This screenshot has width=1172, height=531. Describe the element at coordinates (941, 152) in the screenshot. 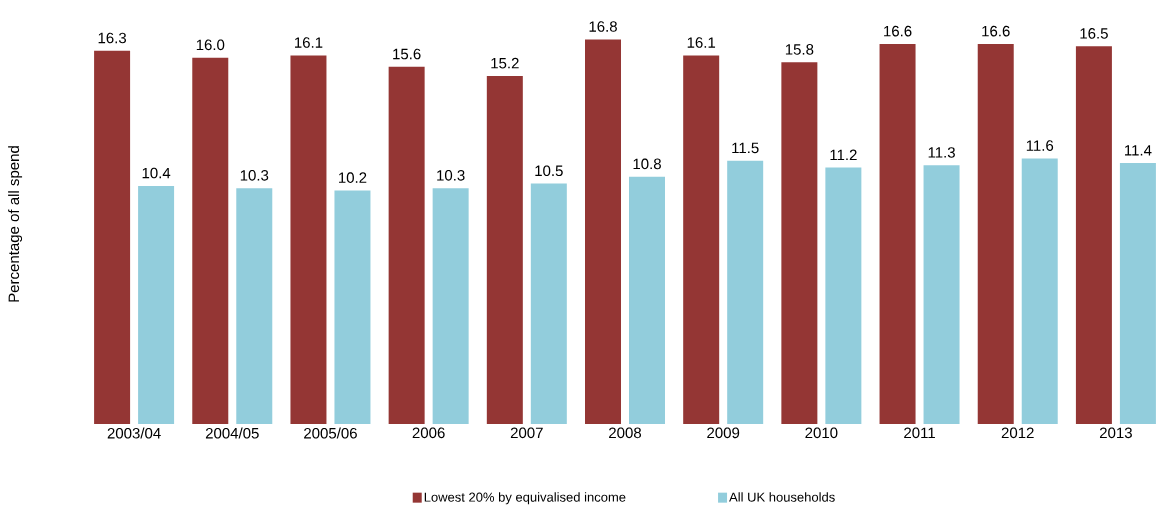

I see `data-label: 11.3` at that location.